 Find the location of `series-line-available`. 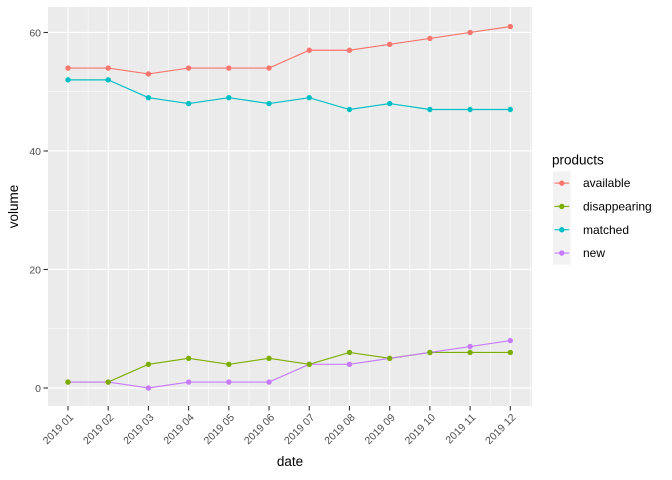

series-line-available is located at coordinates (289, 50).